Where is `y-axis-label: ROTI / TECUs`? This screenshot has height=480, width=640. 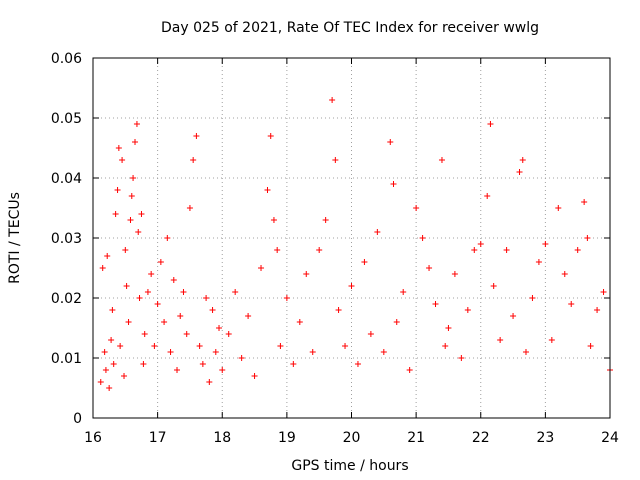 y-axis-label: ROTI / TECUs is located at coordinates (15, 238).